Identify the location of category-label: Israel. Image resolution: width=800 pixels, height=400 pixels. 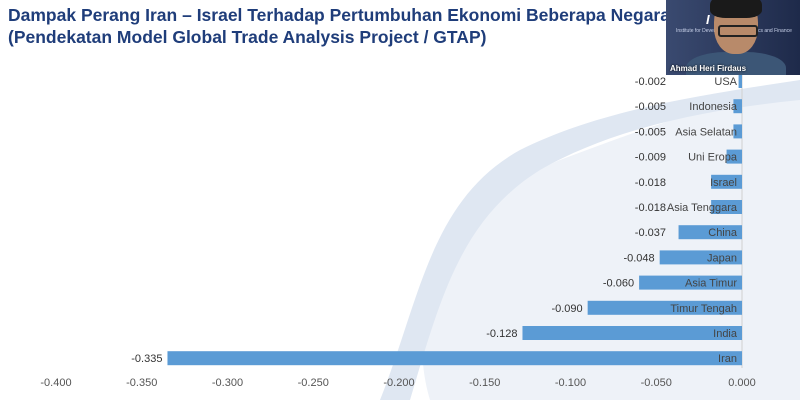
(723, 183).